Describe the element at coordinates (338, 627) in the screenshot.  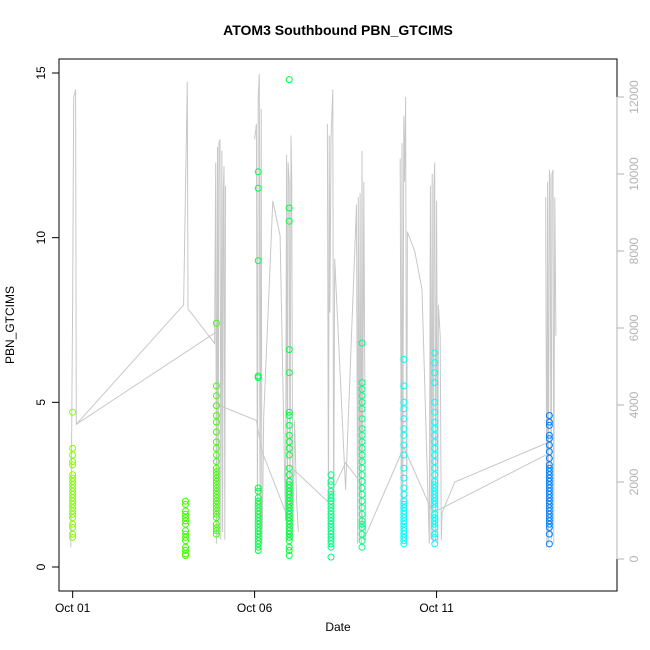
I see `x-axis-label: Date` at that location.